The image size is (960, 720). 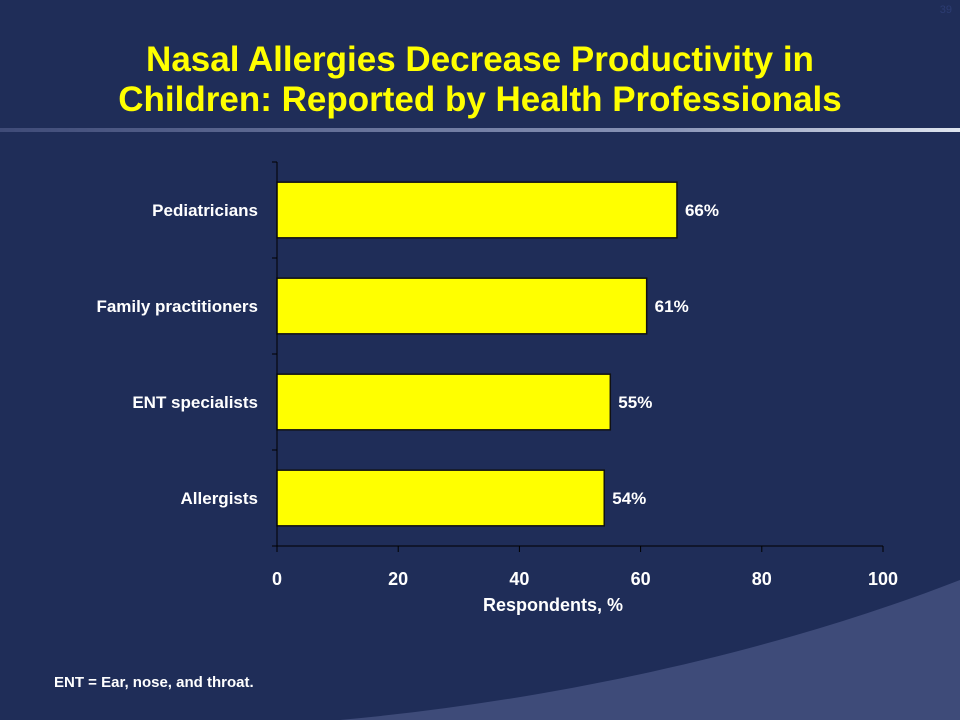 I want to click on data-label: 61%, so click(x=672, y=306).